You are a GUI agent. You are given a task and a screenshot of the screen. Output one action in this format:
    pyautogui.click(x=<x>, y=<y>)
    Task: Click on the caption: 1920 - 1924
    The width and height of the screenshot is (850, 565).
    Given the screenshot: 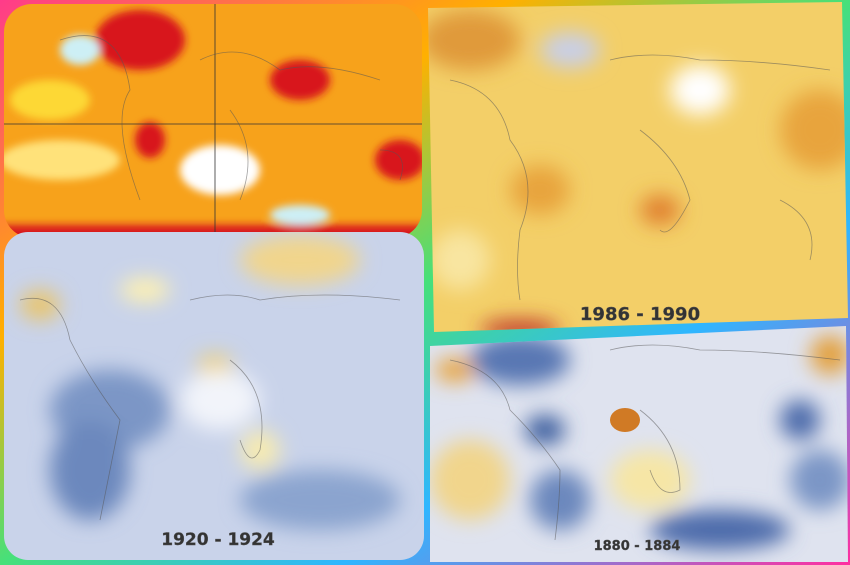 What is the action you would take?
    pyautogui.click(x=218, y=540)
    